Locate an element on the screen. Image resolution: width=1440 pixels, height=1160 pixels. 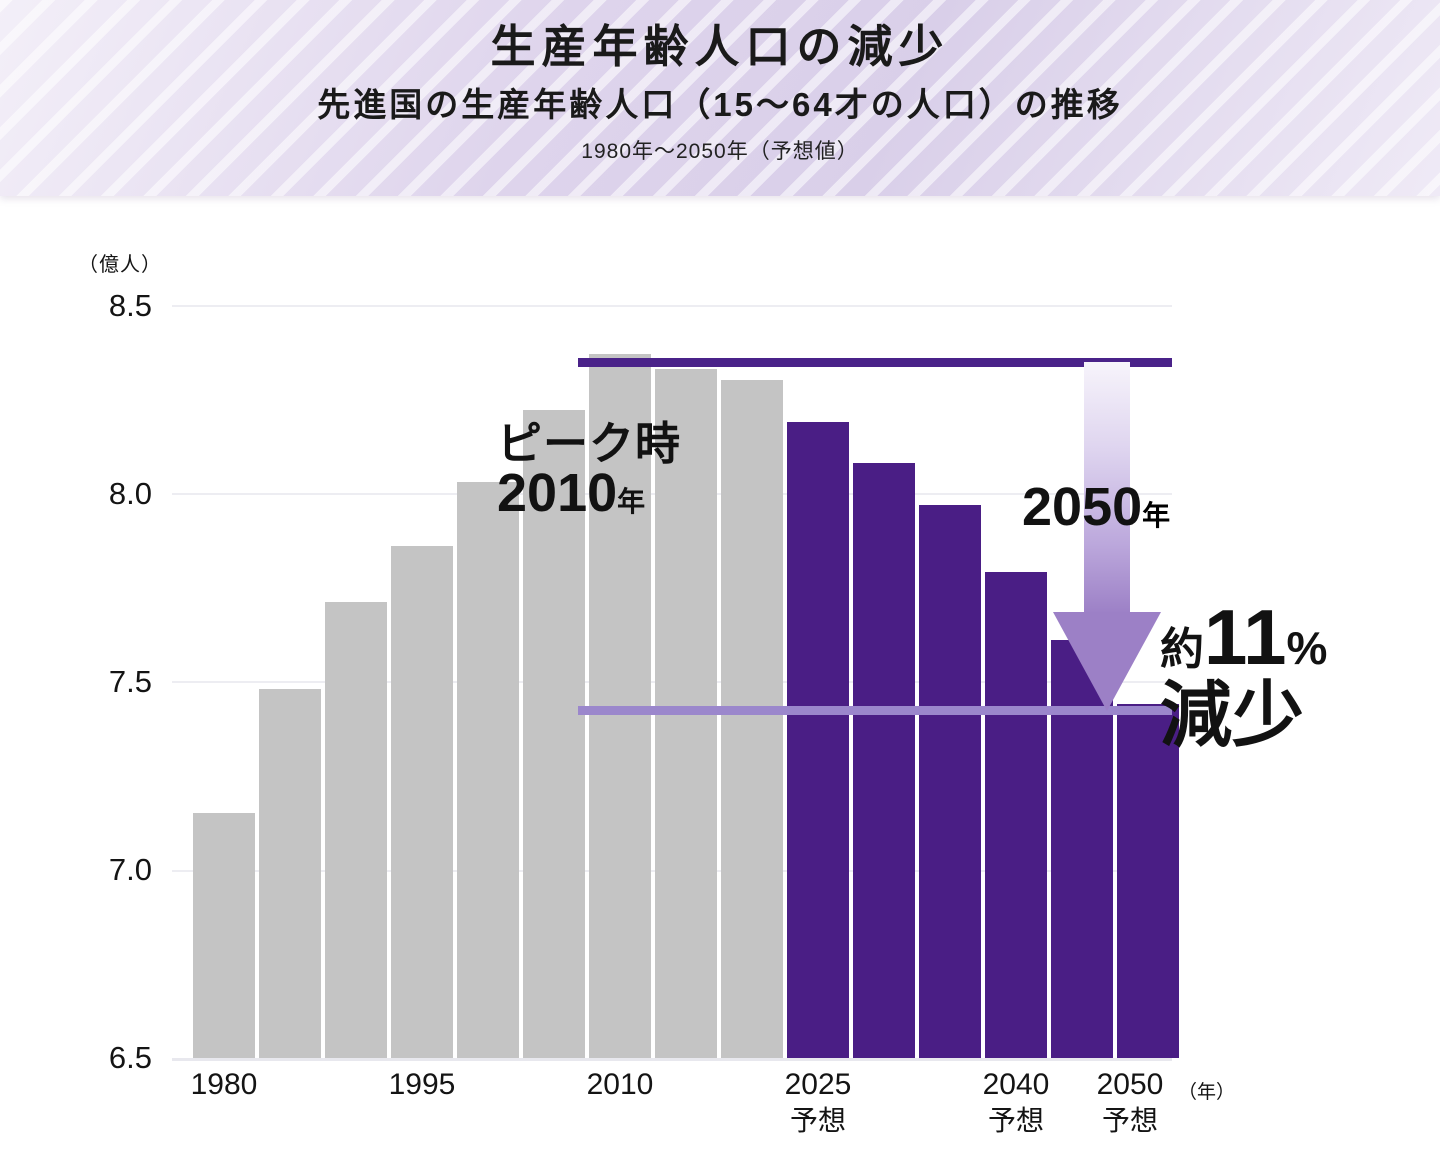
end-year-annotation: 2050年 is located at coordinates (1096, 507).